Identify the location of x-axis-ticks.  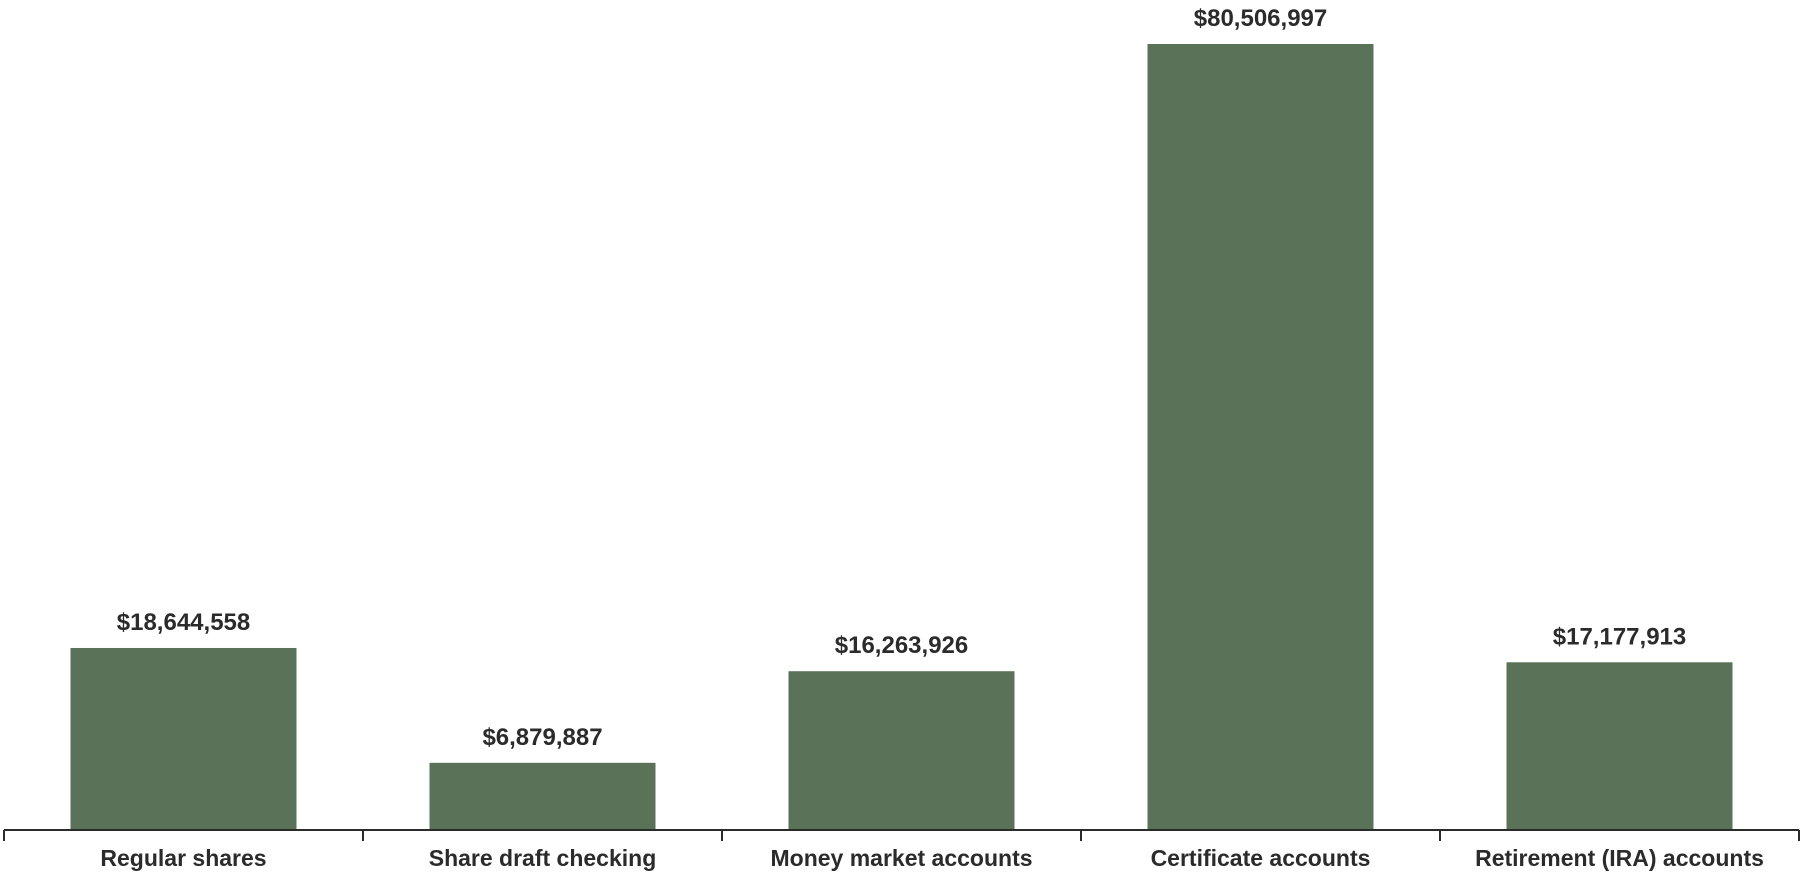
(901, 835).